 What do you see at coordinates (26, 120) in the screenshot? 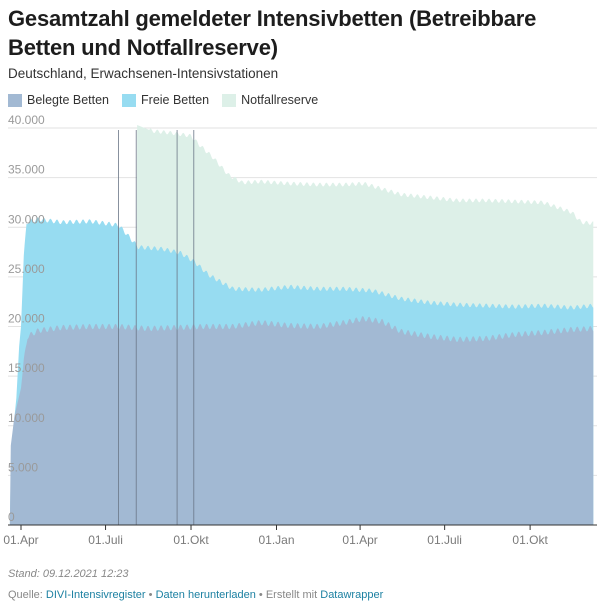
I see `y-tick-label: 40.000` at bounding box center [26, 120].